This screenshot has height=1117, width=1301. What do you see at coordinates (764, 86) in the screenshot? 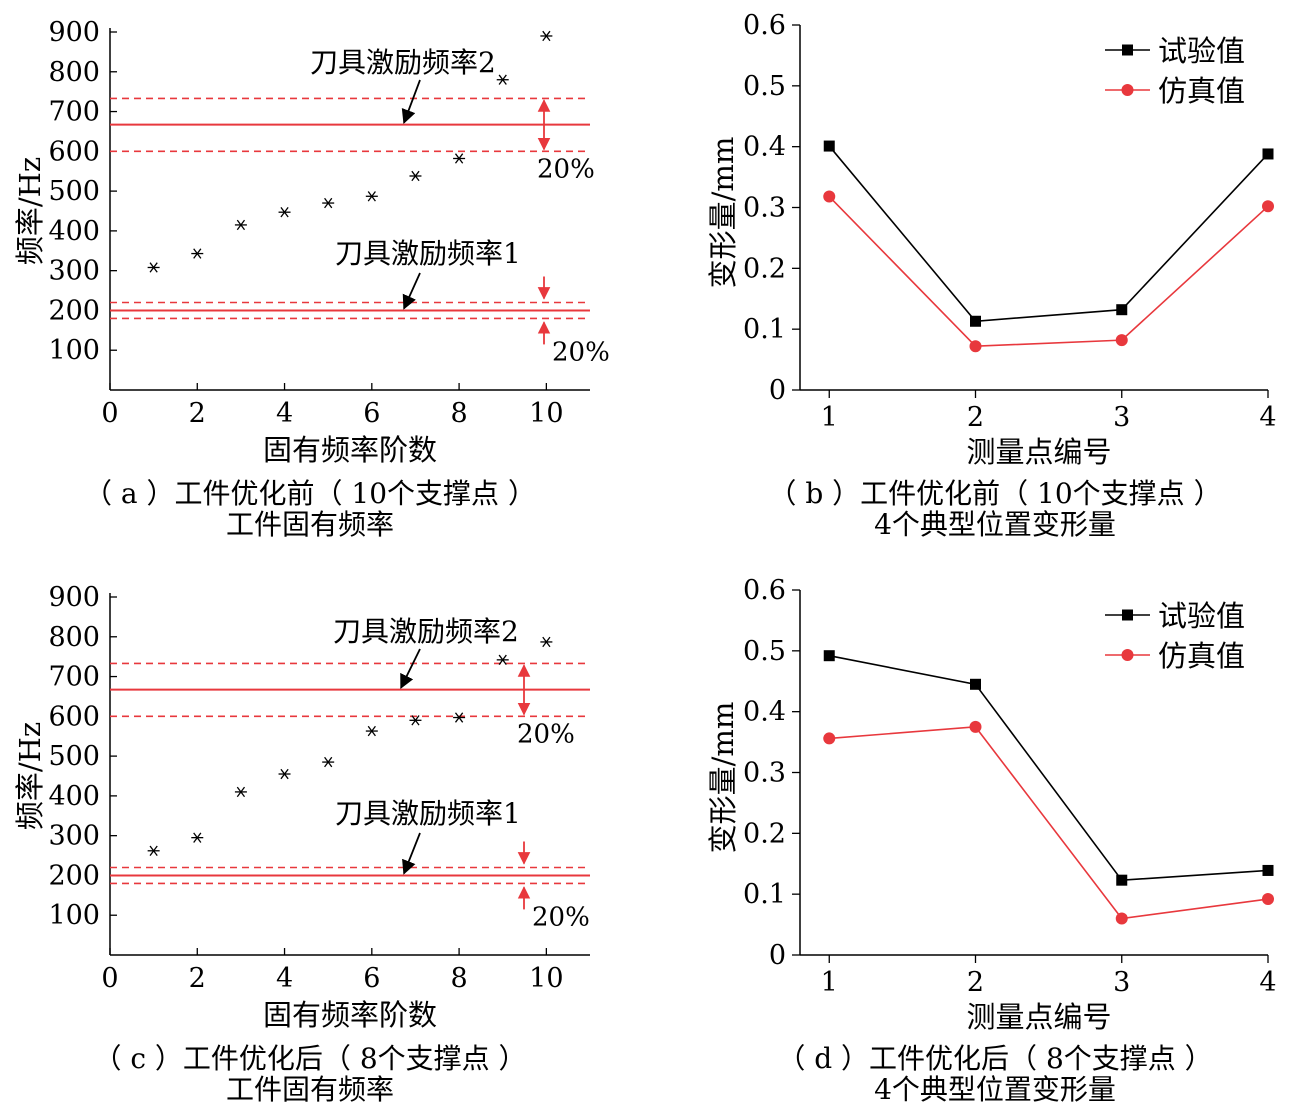
I see `y-tick-label: 0.5` at bounding box center [764, 86].